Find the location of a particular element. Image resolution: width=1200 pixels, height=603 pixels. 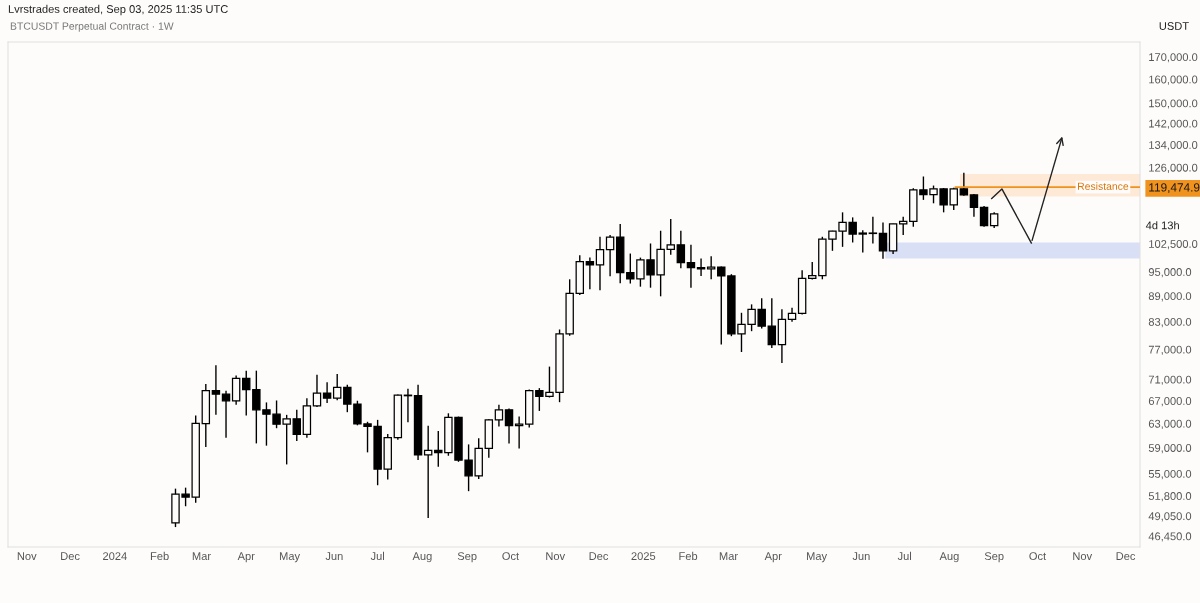

y-tick-label: 83,000.0 is located at coordinates (1170, 322).